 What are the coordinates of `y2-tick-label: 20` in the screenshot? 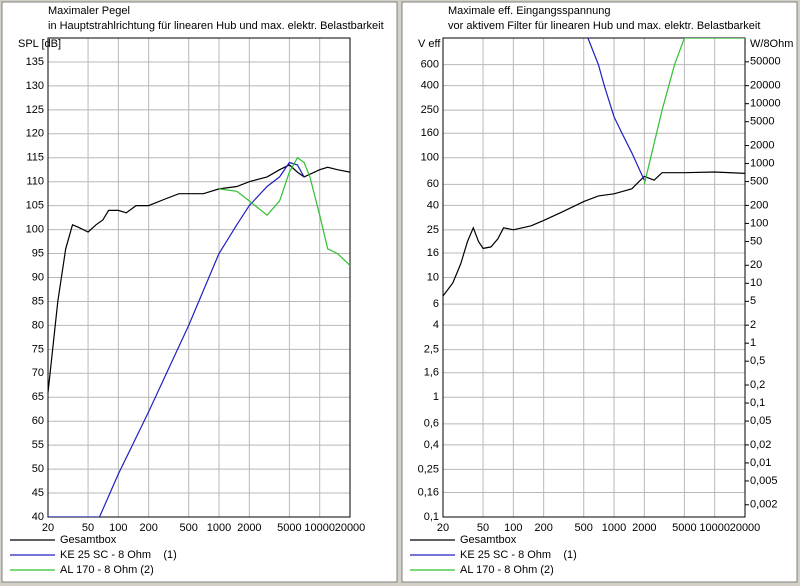 It's located at (756, 265).